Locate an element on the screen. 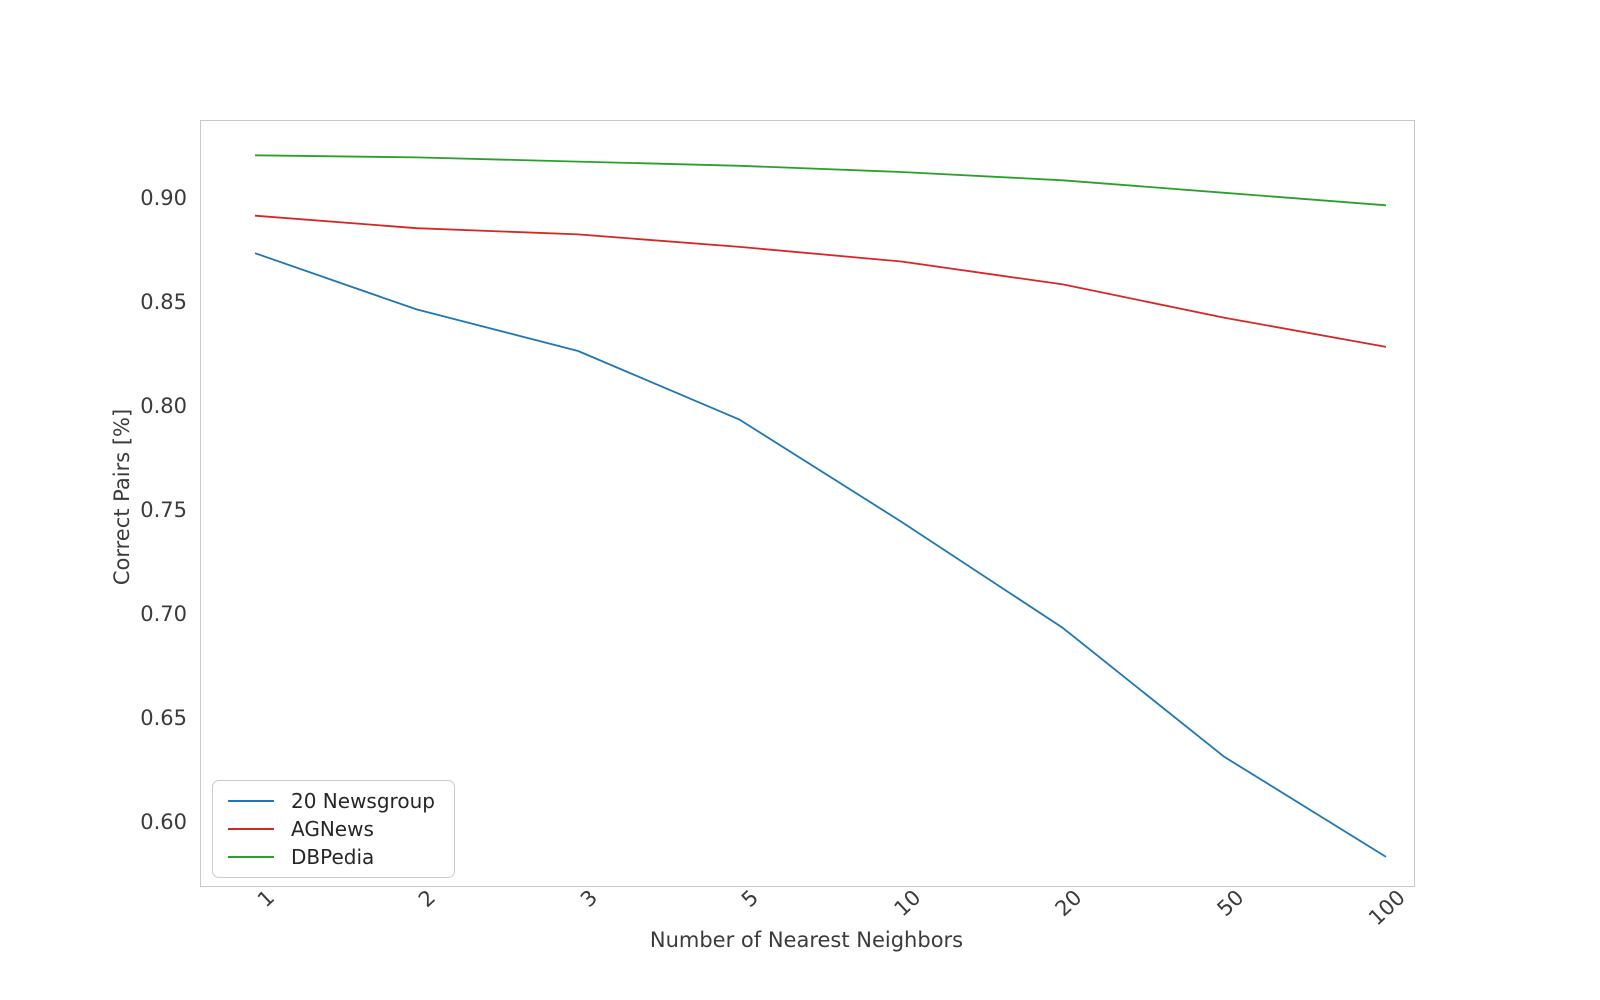  legend-item: AGNews is located at coordinates (333, 829).